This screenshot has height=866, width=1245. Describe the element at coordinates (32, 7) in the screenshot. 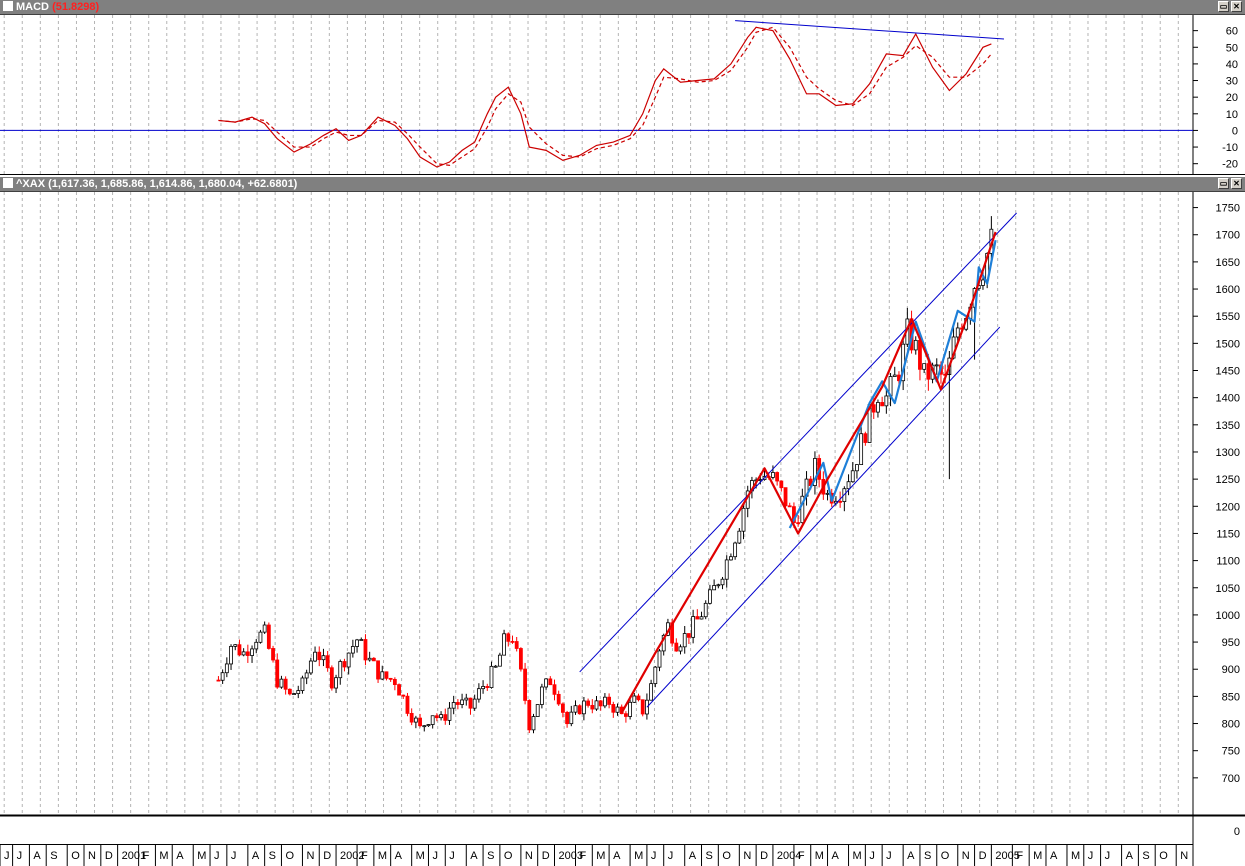

I see `macd-title: MACD` at that location.